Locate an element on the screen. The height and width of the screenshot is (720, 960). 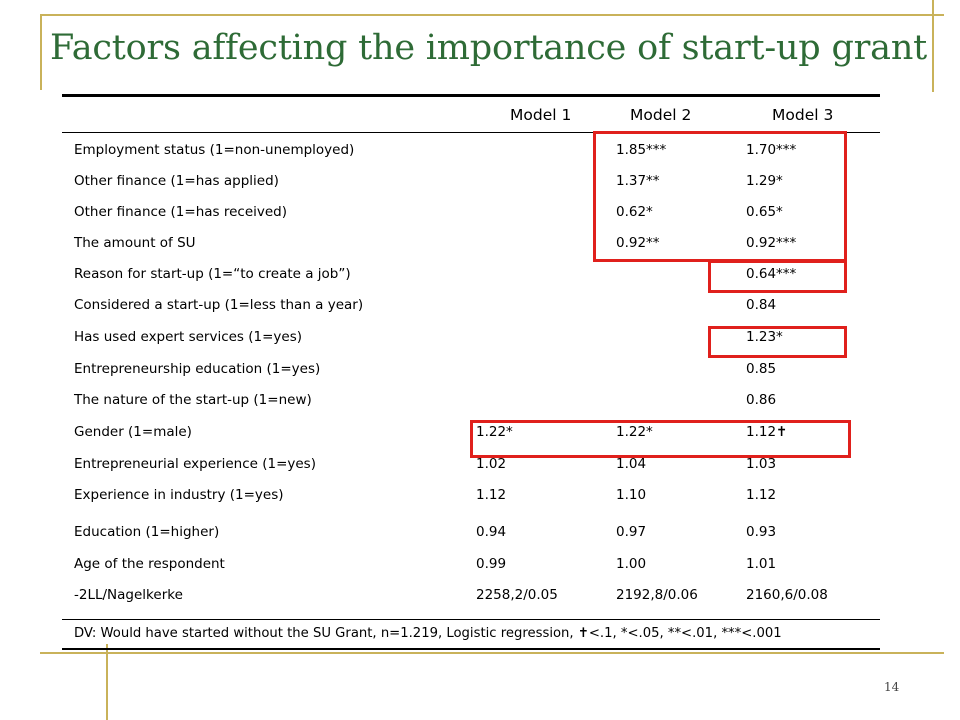
model-2-value: 1.04 is located at coordinates (631, 464).